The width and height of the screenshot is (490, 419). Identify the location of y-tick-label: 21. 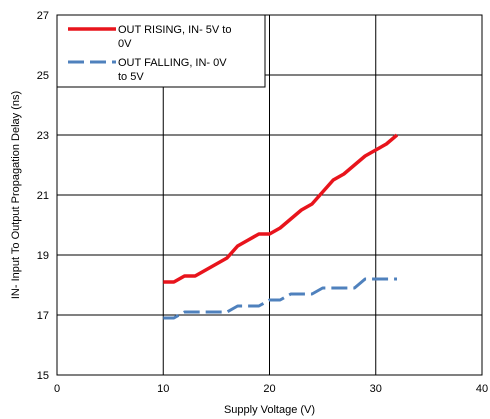
(43, 196).